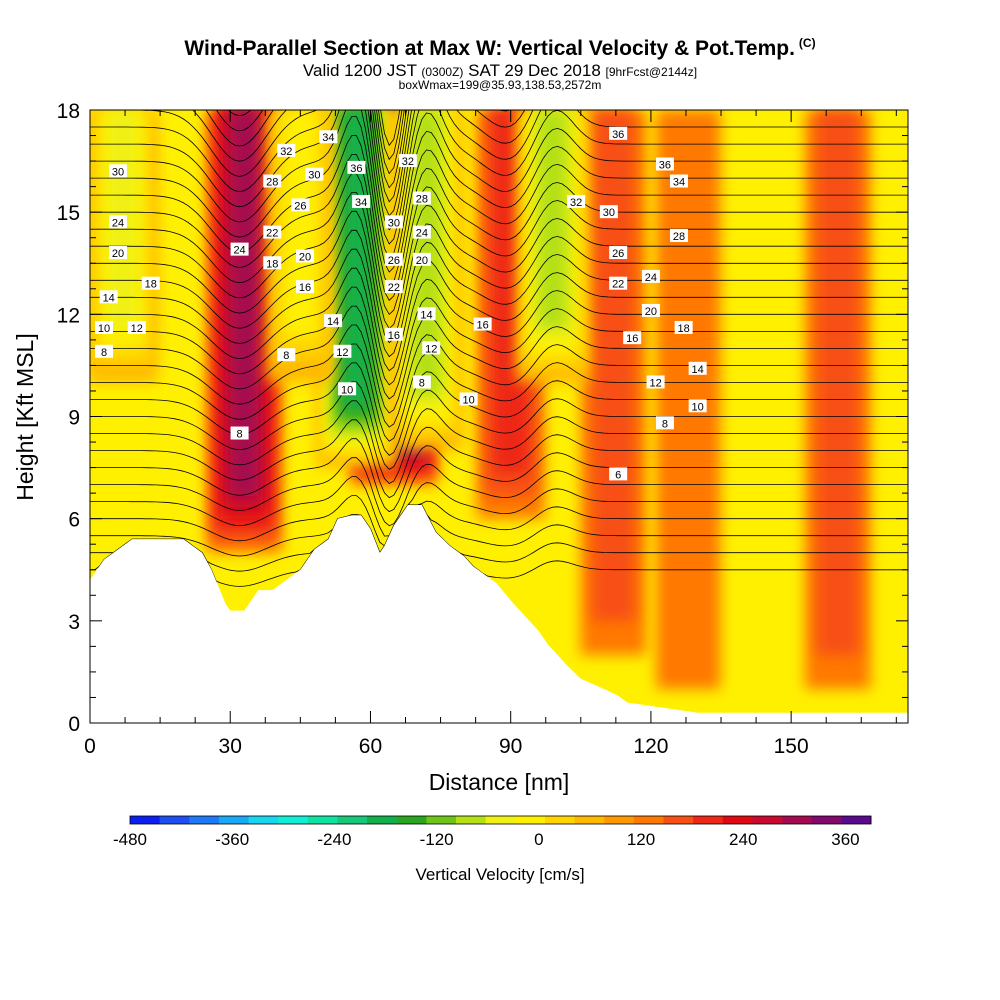  Describe the element at coordinates (74, 418) in the screenshot. I see `y-tick-label: 9` at that location.